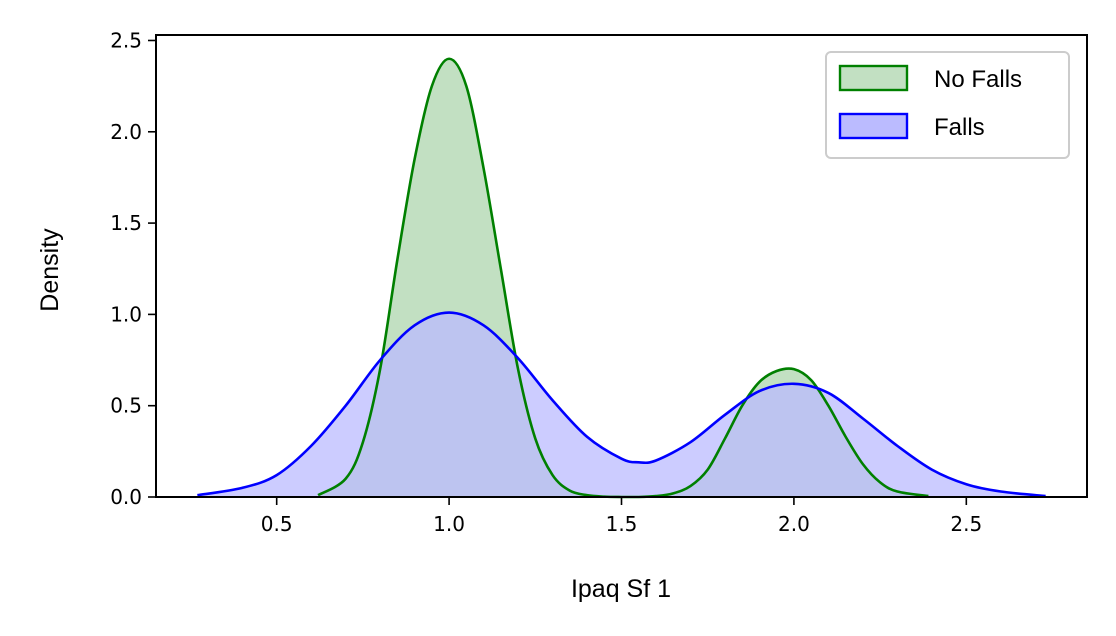  What do you see at coordinates (794, 524) in the screenshot?
I see `x-tick-label: 2.0` at bounding box center [794, 524].